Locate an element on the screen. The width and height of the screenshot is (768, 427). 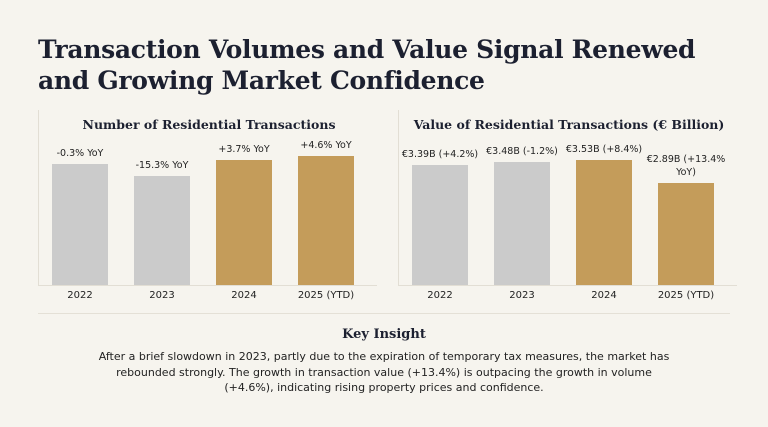
data-label: €3.53B (+8.4%) is located at coordinates (604, 149).